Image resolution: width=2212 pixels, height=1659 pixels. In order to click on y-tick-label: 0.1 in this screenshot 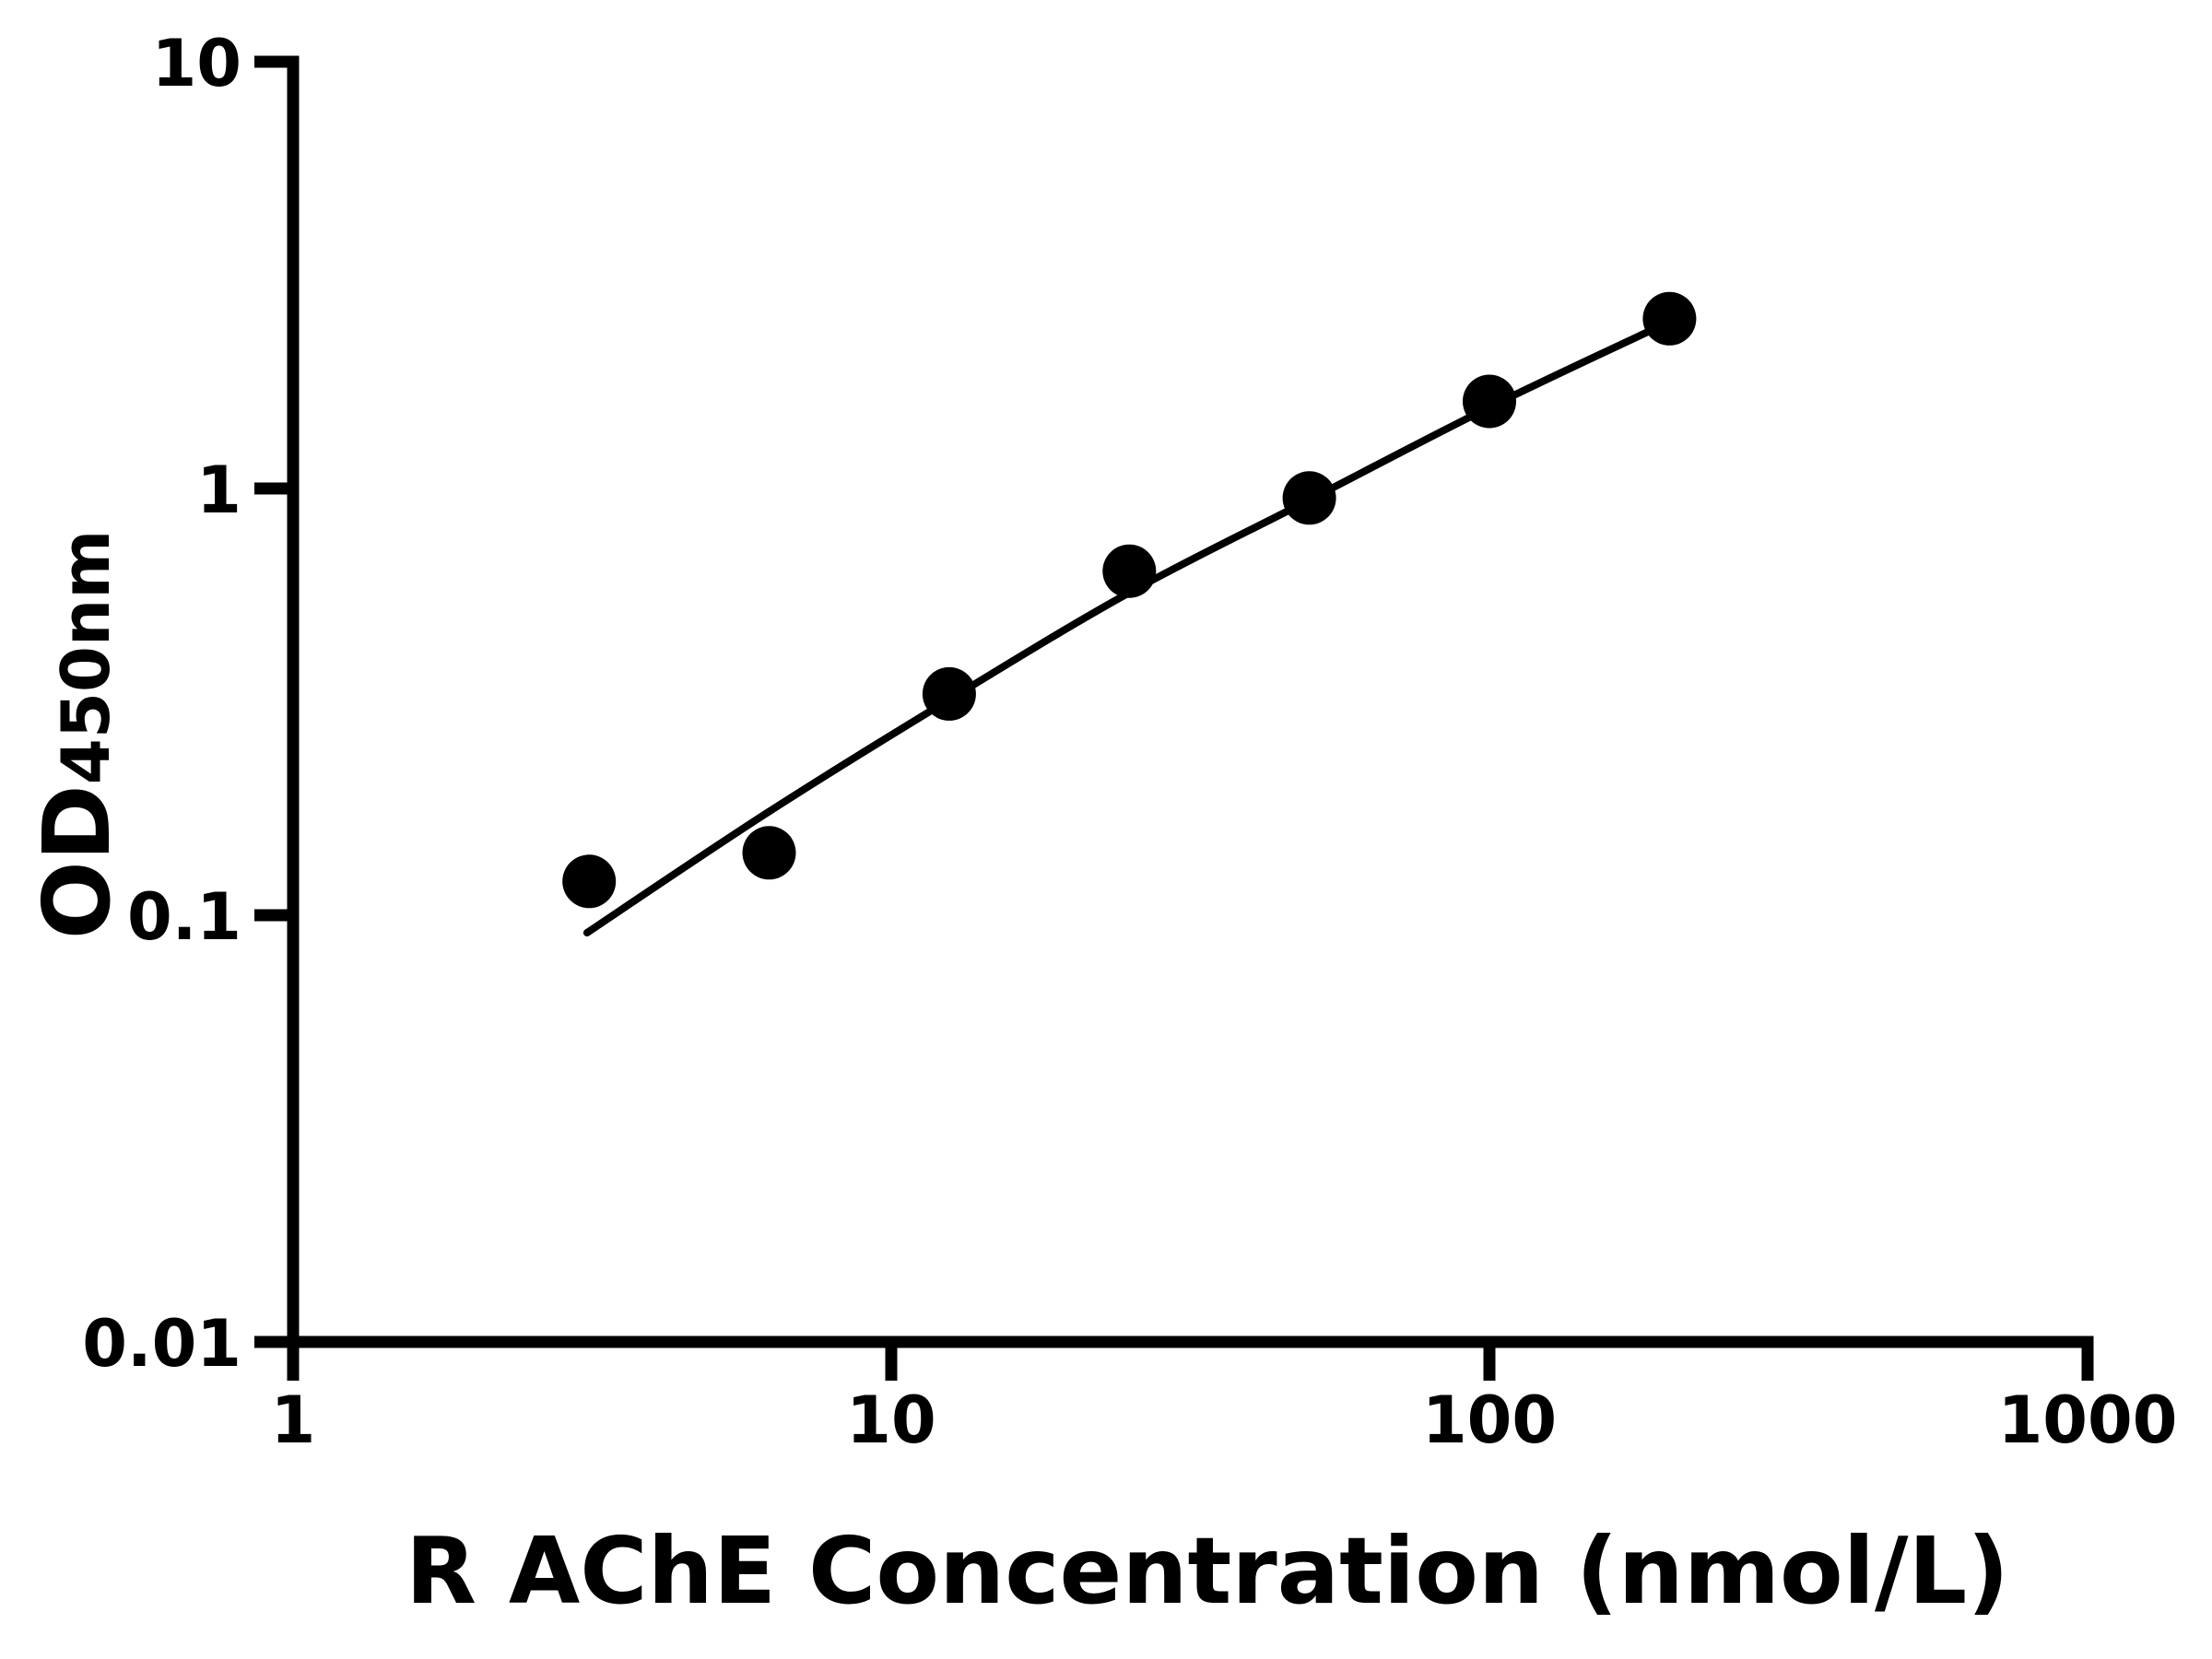, I will do `click(184, 917)`.